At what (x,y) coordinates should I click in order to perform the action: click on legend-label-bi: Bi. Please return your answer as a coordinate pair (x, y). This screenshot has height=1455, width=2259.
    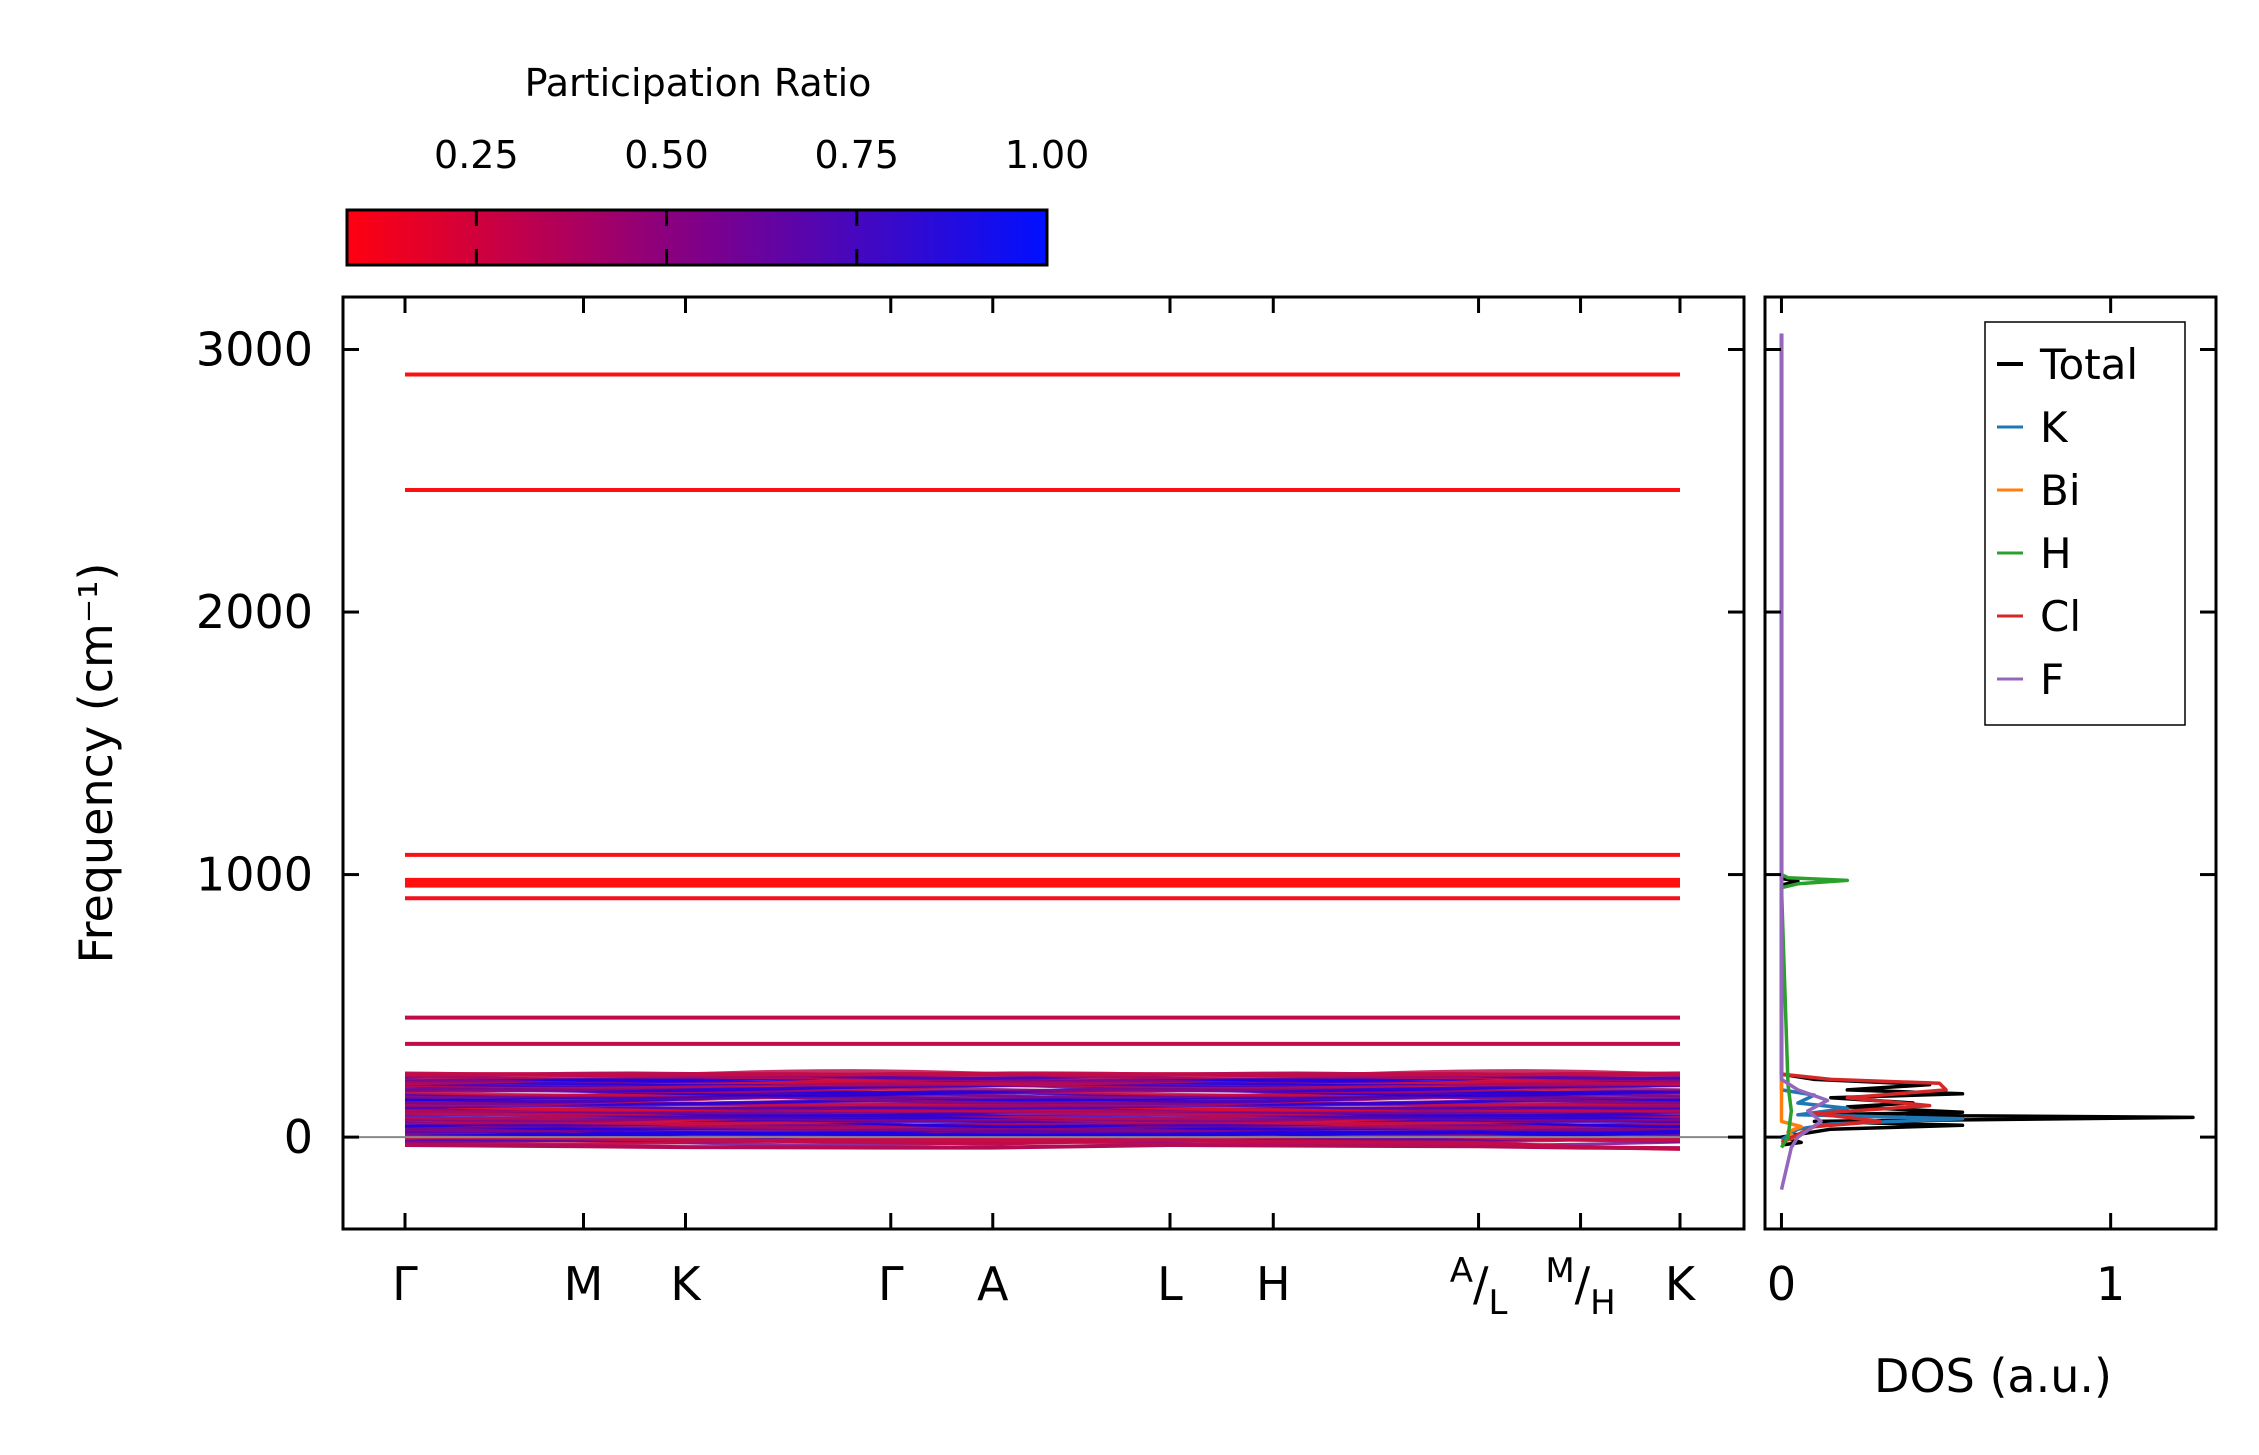
    Looking at the image, I should click on (2060, 490).